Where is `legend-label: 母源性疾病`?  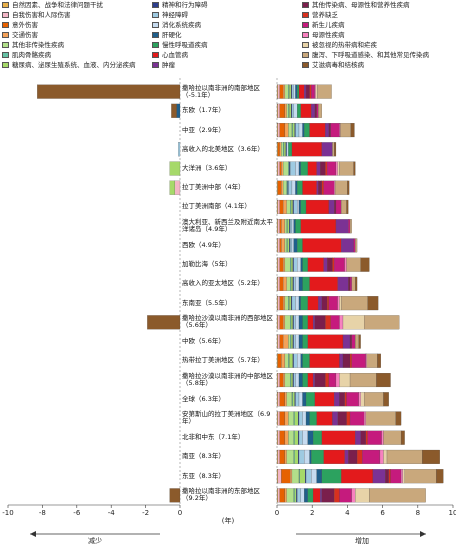
legend-label: 母源性疾病 is located at coordinates (328, 35).